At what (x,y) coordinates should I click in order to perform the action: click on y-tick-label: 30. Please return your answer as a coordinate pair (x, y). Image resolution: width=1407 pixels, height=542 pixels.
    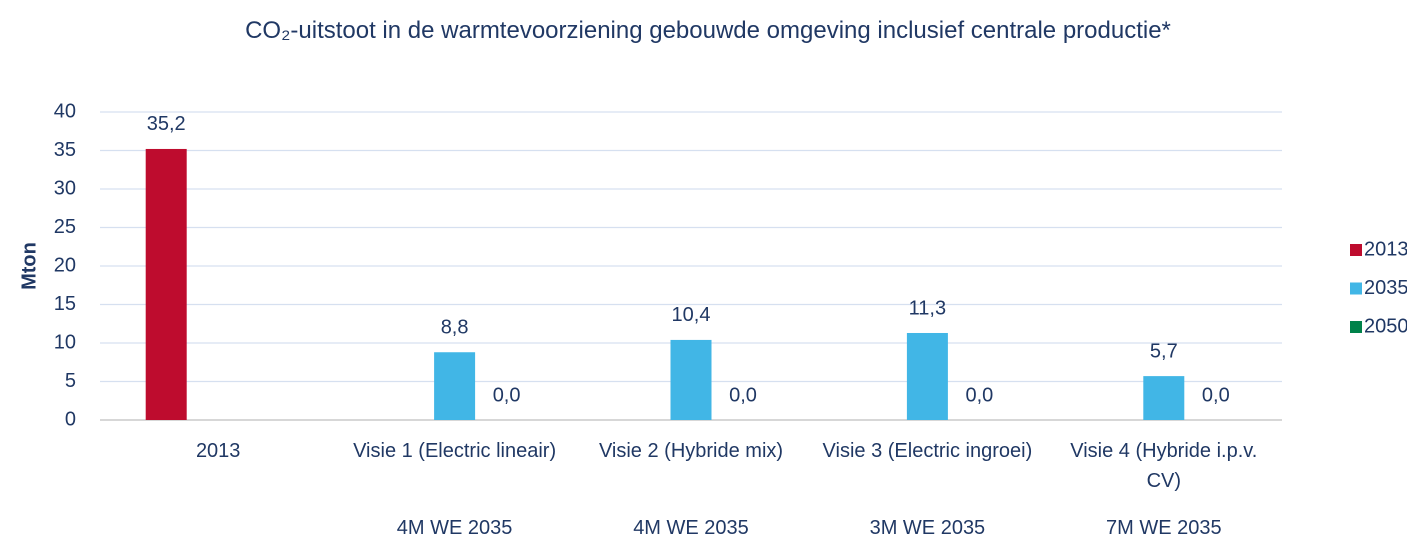
    Looking at the image, I should click on (65, 188).